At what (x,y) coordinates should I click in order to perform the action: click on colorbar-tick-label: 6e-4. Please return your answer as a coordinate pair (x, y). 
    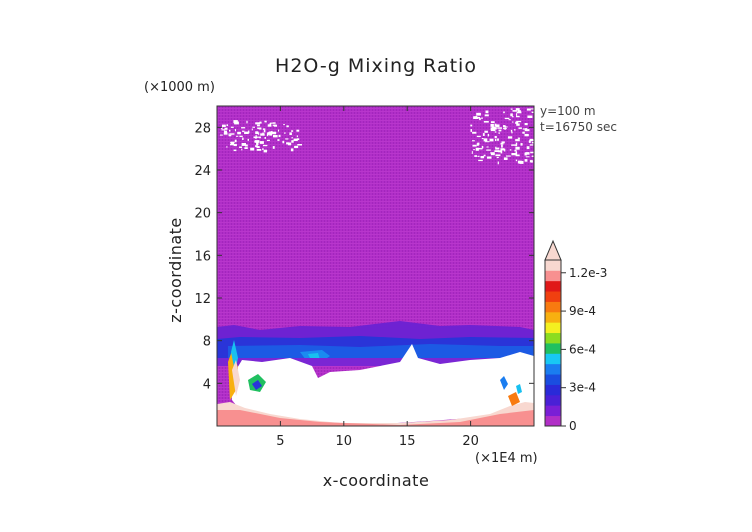
    Looking at the image, I should click on (582, 349).